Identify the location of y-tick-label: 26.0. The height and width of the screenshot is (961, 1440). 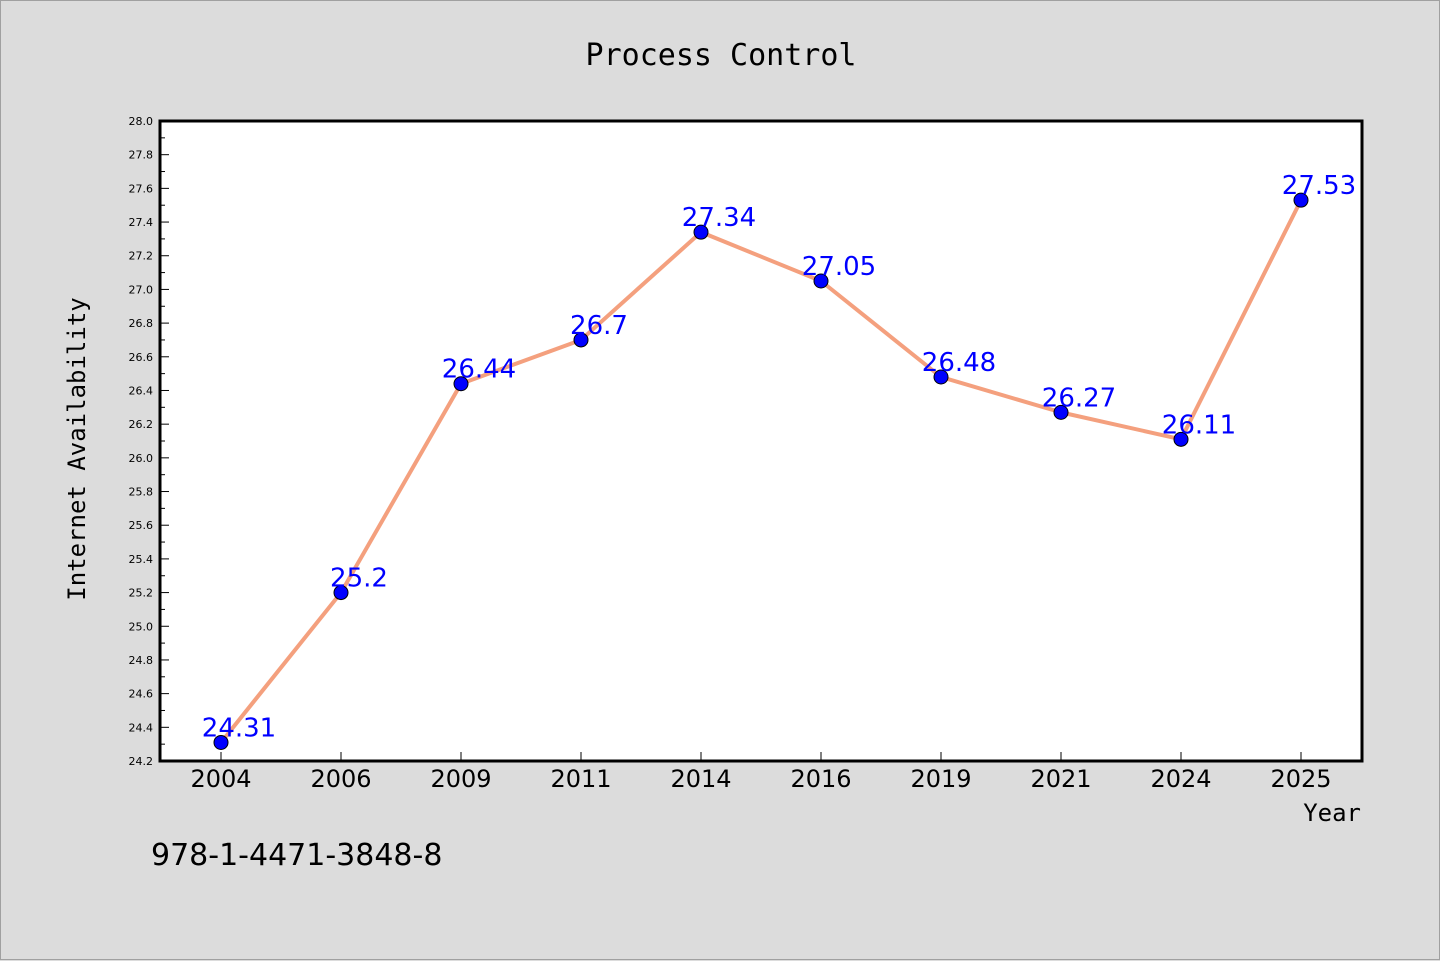
(141, 458).